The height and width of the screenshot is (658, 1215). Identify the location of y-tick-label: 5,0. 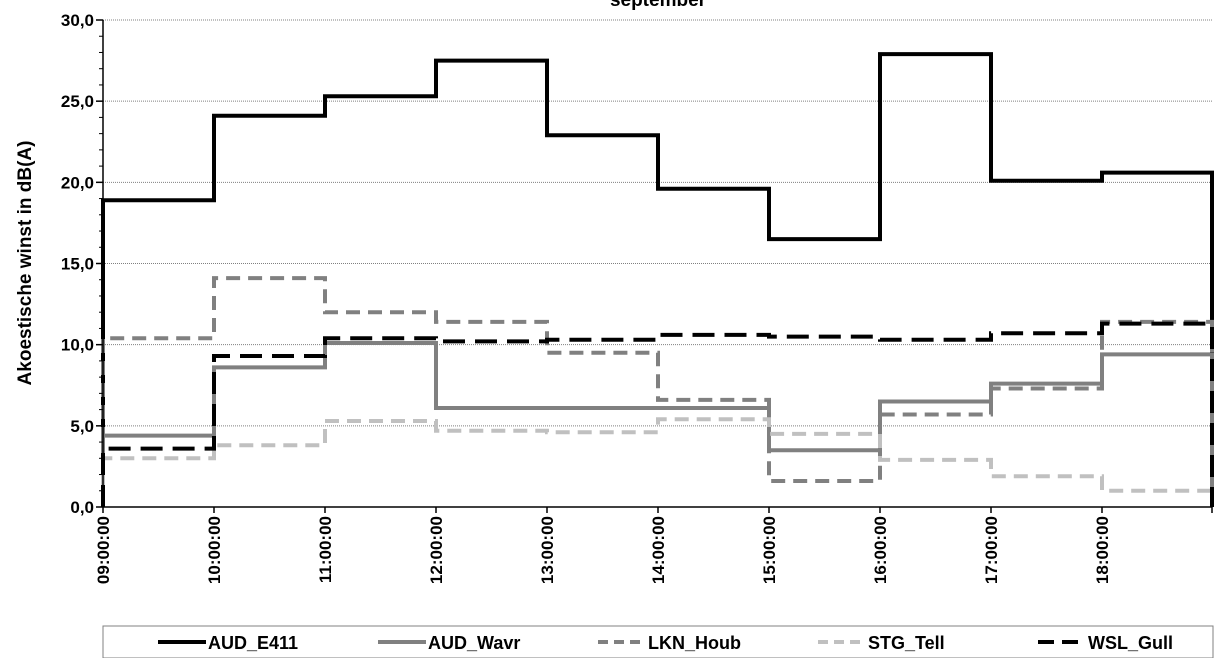
(82, 426).